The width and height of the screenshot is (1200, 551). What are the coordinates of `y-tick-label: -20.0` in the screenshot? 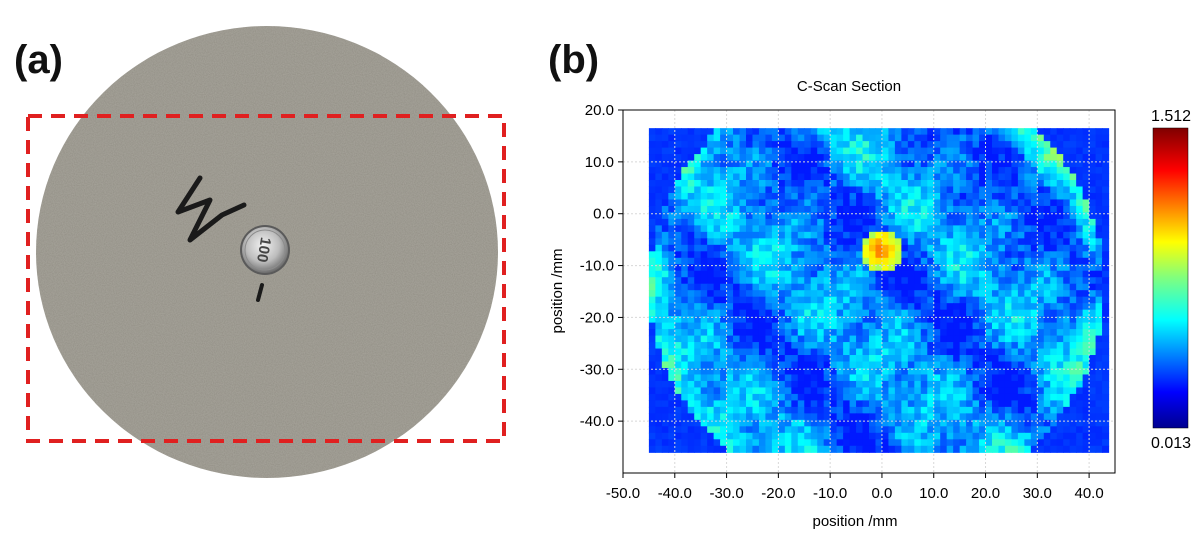 It's located at (597, 317).